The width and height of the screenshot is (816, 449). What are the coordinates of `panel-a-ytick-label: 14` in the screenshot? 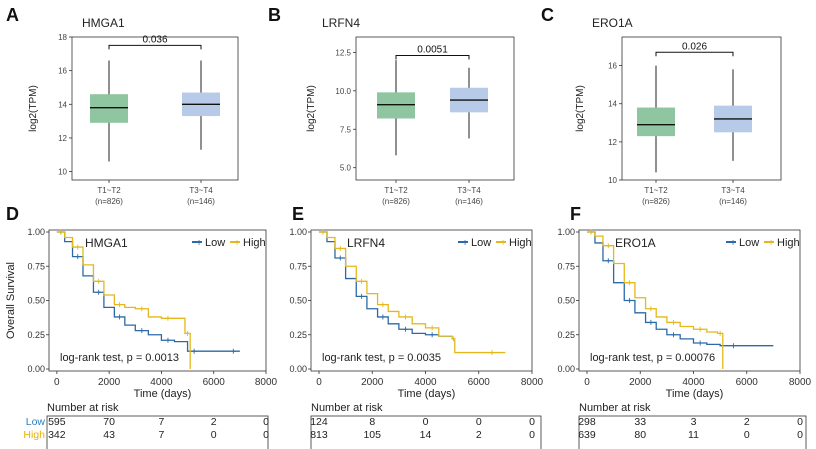 It's located at (62, 104).